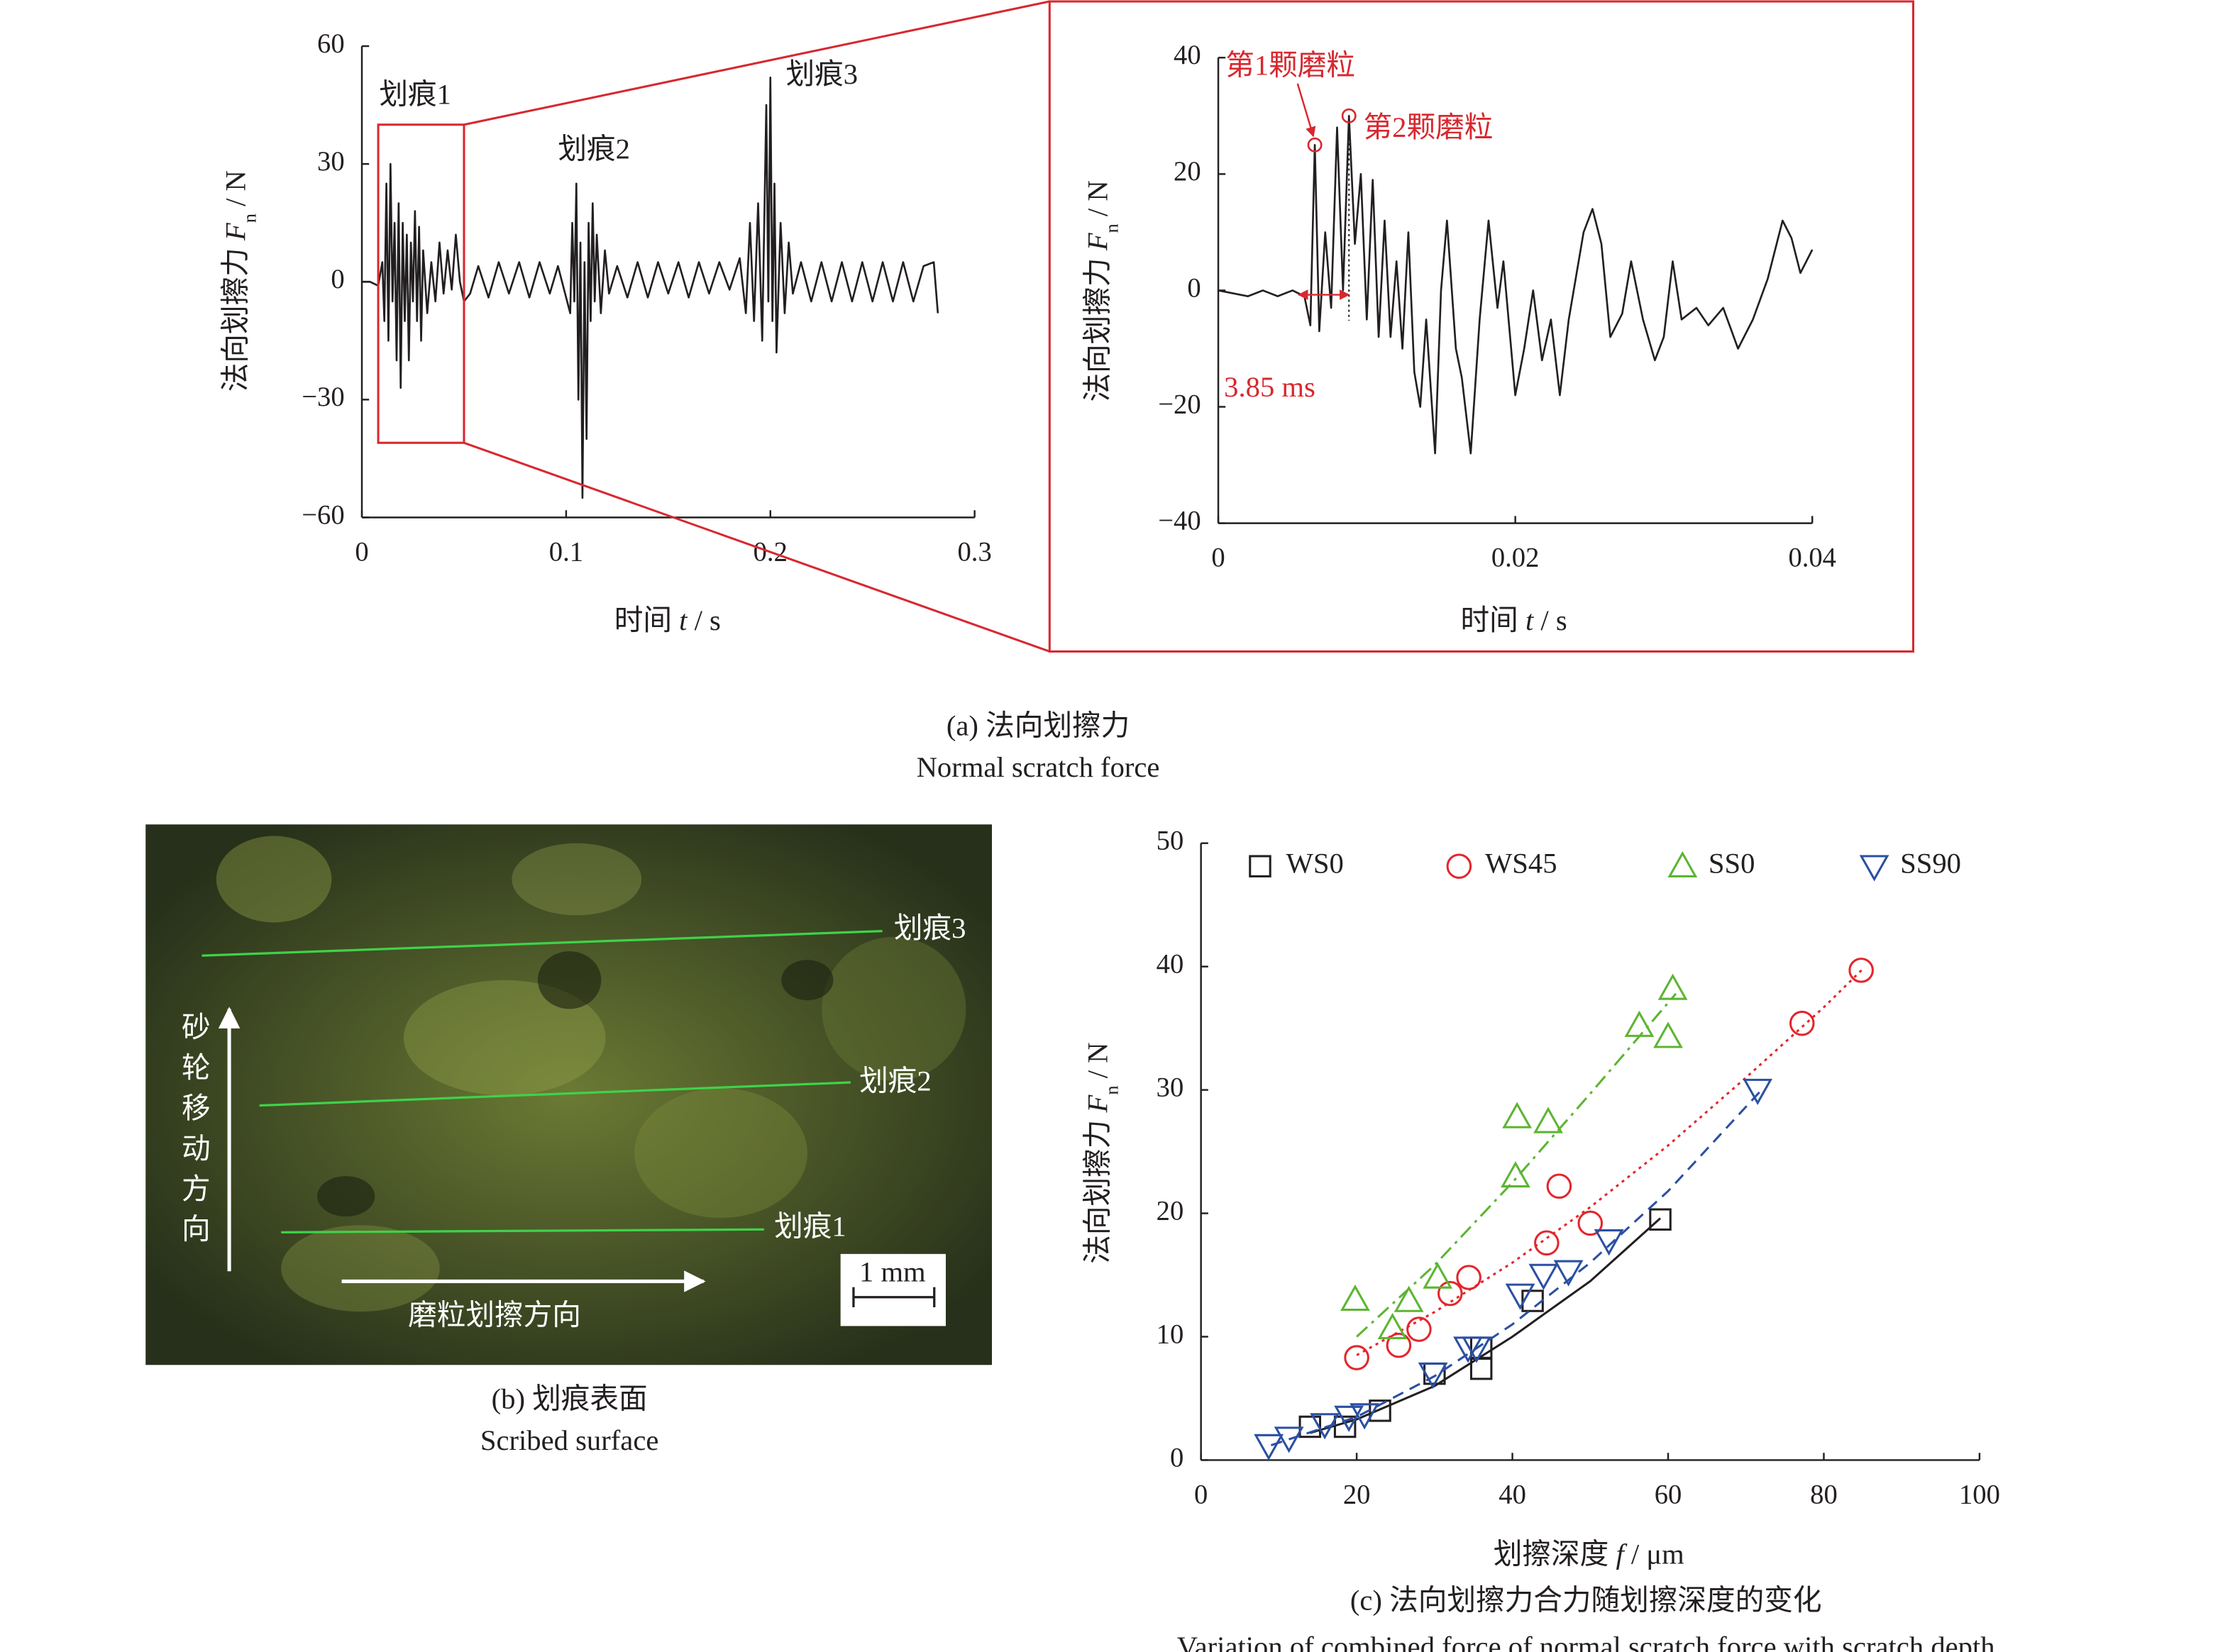 Image resolution: width=2235 pixels, height=1652 pixels. Describe the element at coordinates (1290, 66) in the screenshot. I see `annotation: 第1颗磨粒` at that location.